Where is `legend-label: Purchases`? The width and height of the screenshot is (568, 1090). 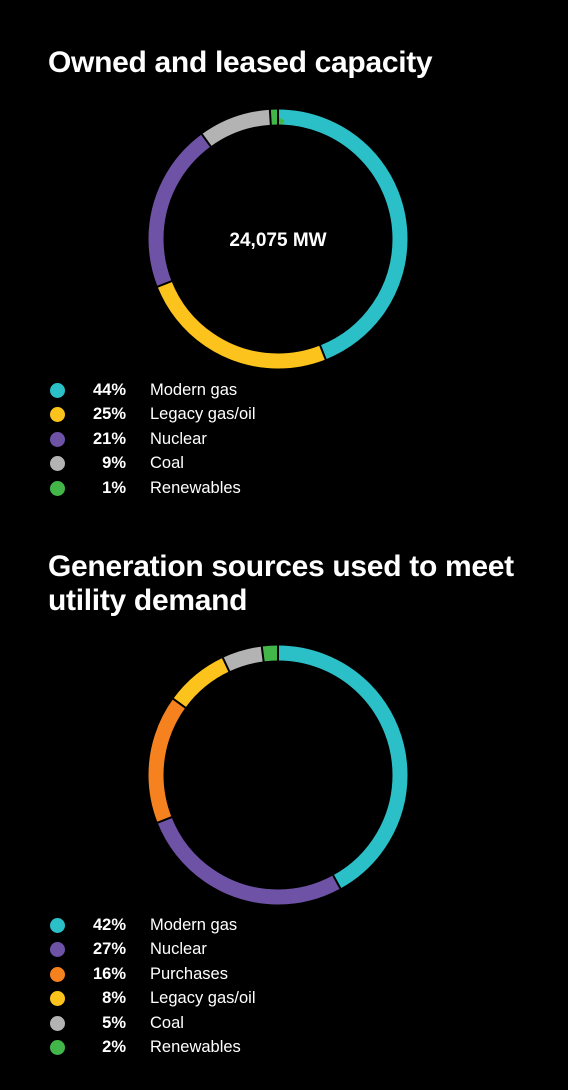 legend-label: Purchases is located at coordinates (189, 973).